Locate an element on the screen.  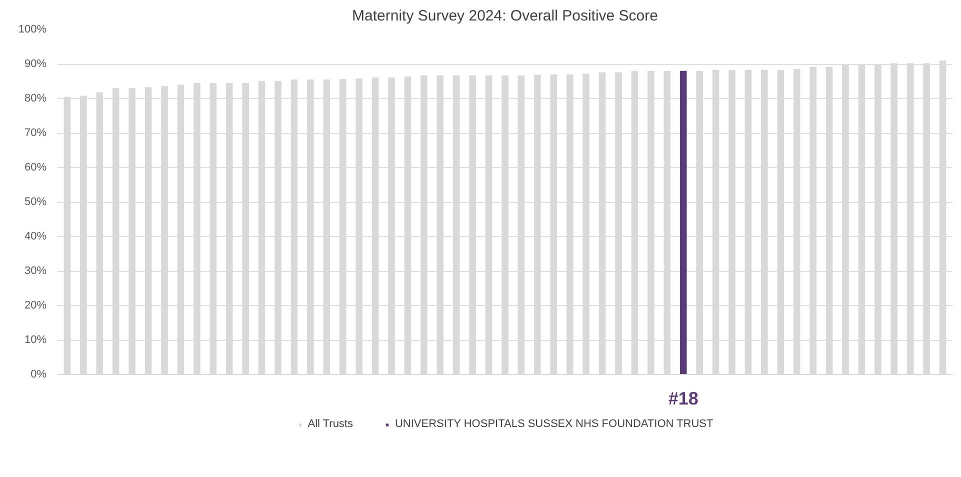
y-tick-label: 60% is located at coordinates (35, 168).